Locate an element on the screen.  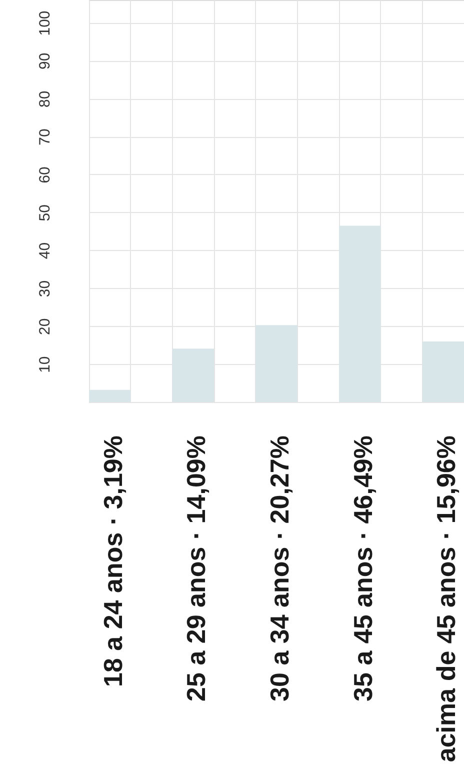
y-tick-label: 90 is located at coordinates (45, 61).